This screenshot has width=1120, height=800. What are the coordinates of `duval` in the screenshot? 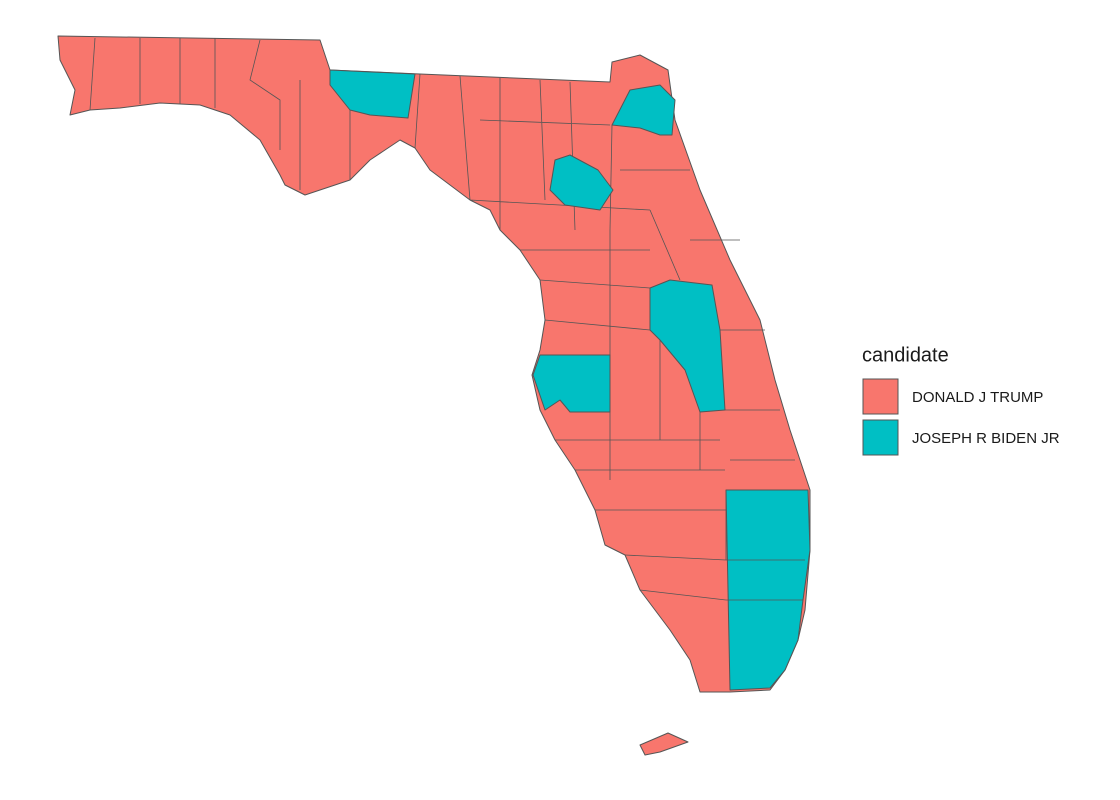 It's located at (643, 110).